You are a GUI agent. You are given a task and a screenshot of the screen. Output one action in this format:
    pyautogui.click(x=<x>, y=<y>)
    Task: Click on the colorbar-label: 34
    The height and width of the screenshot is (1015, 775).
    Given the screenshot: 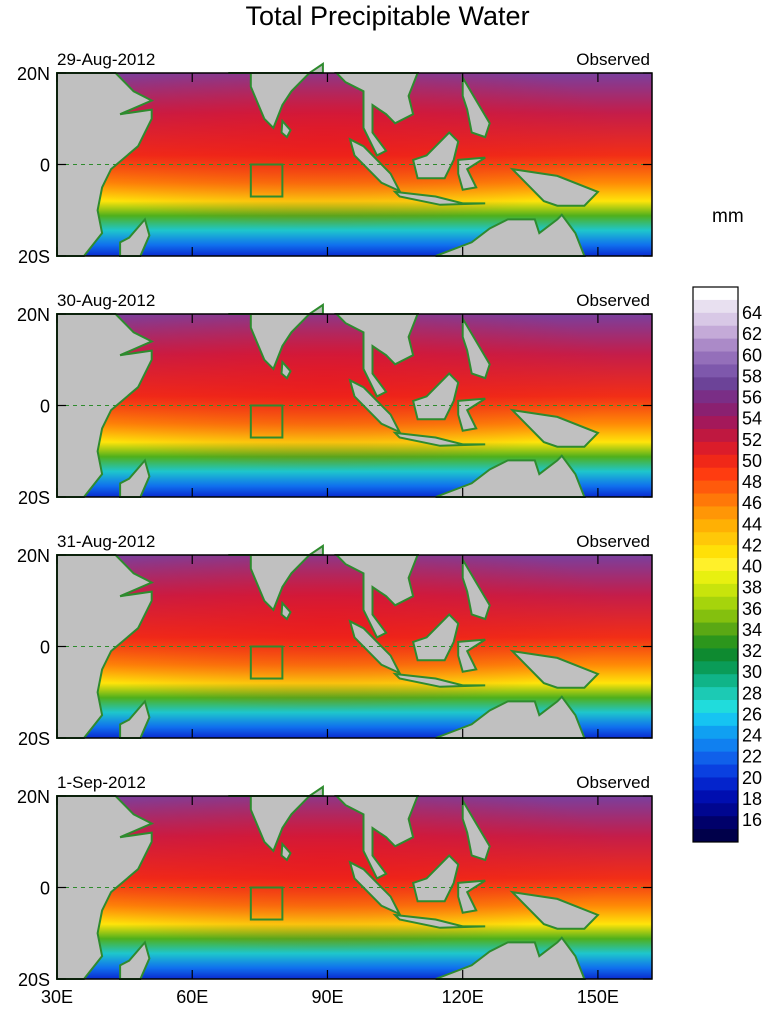 What is the action you would take?
    pyautogui.click(x=752, y=630)
    